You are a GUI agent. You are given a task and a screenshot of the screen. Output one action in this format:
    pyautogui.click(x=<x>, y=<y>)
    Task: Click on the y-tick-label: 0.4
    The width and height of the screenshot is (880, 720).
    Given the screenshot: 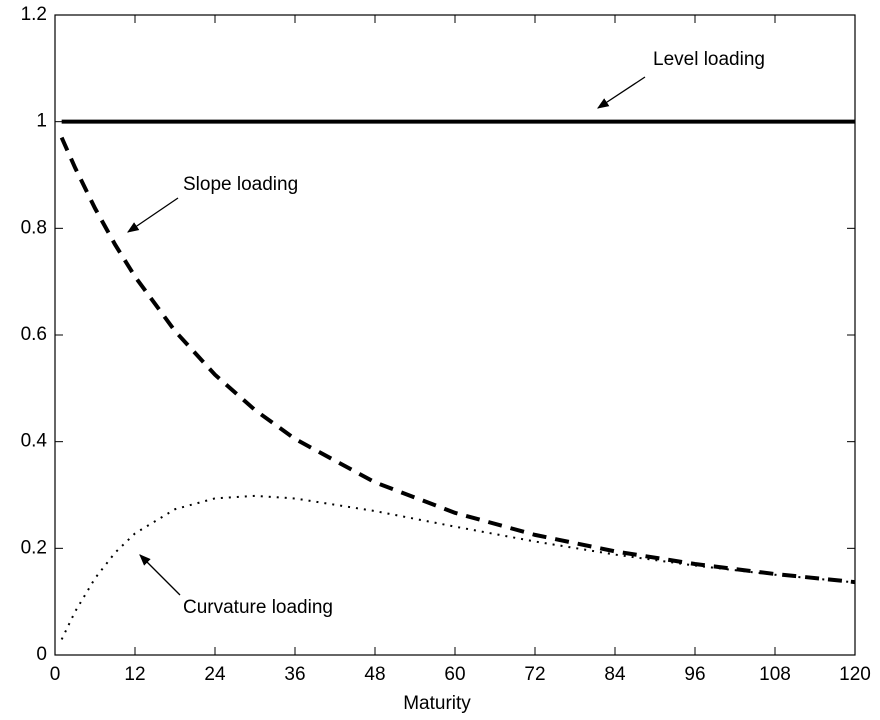 What is the action you would take?
    pyautogui.click(x=34, y=441)
    